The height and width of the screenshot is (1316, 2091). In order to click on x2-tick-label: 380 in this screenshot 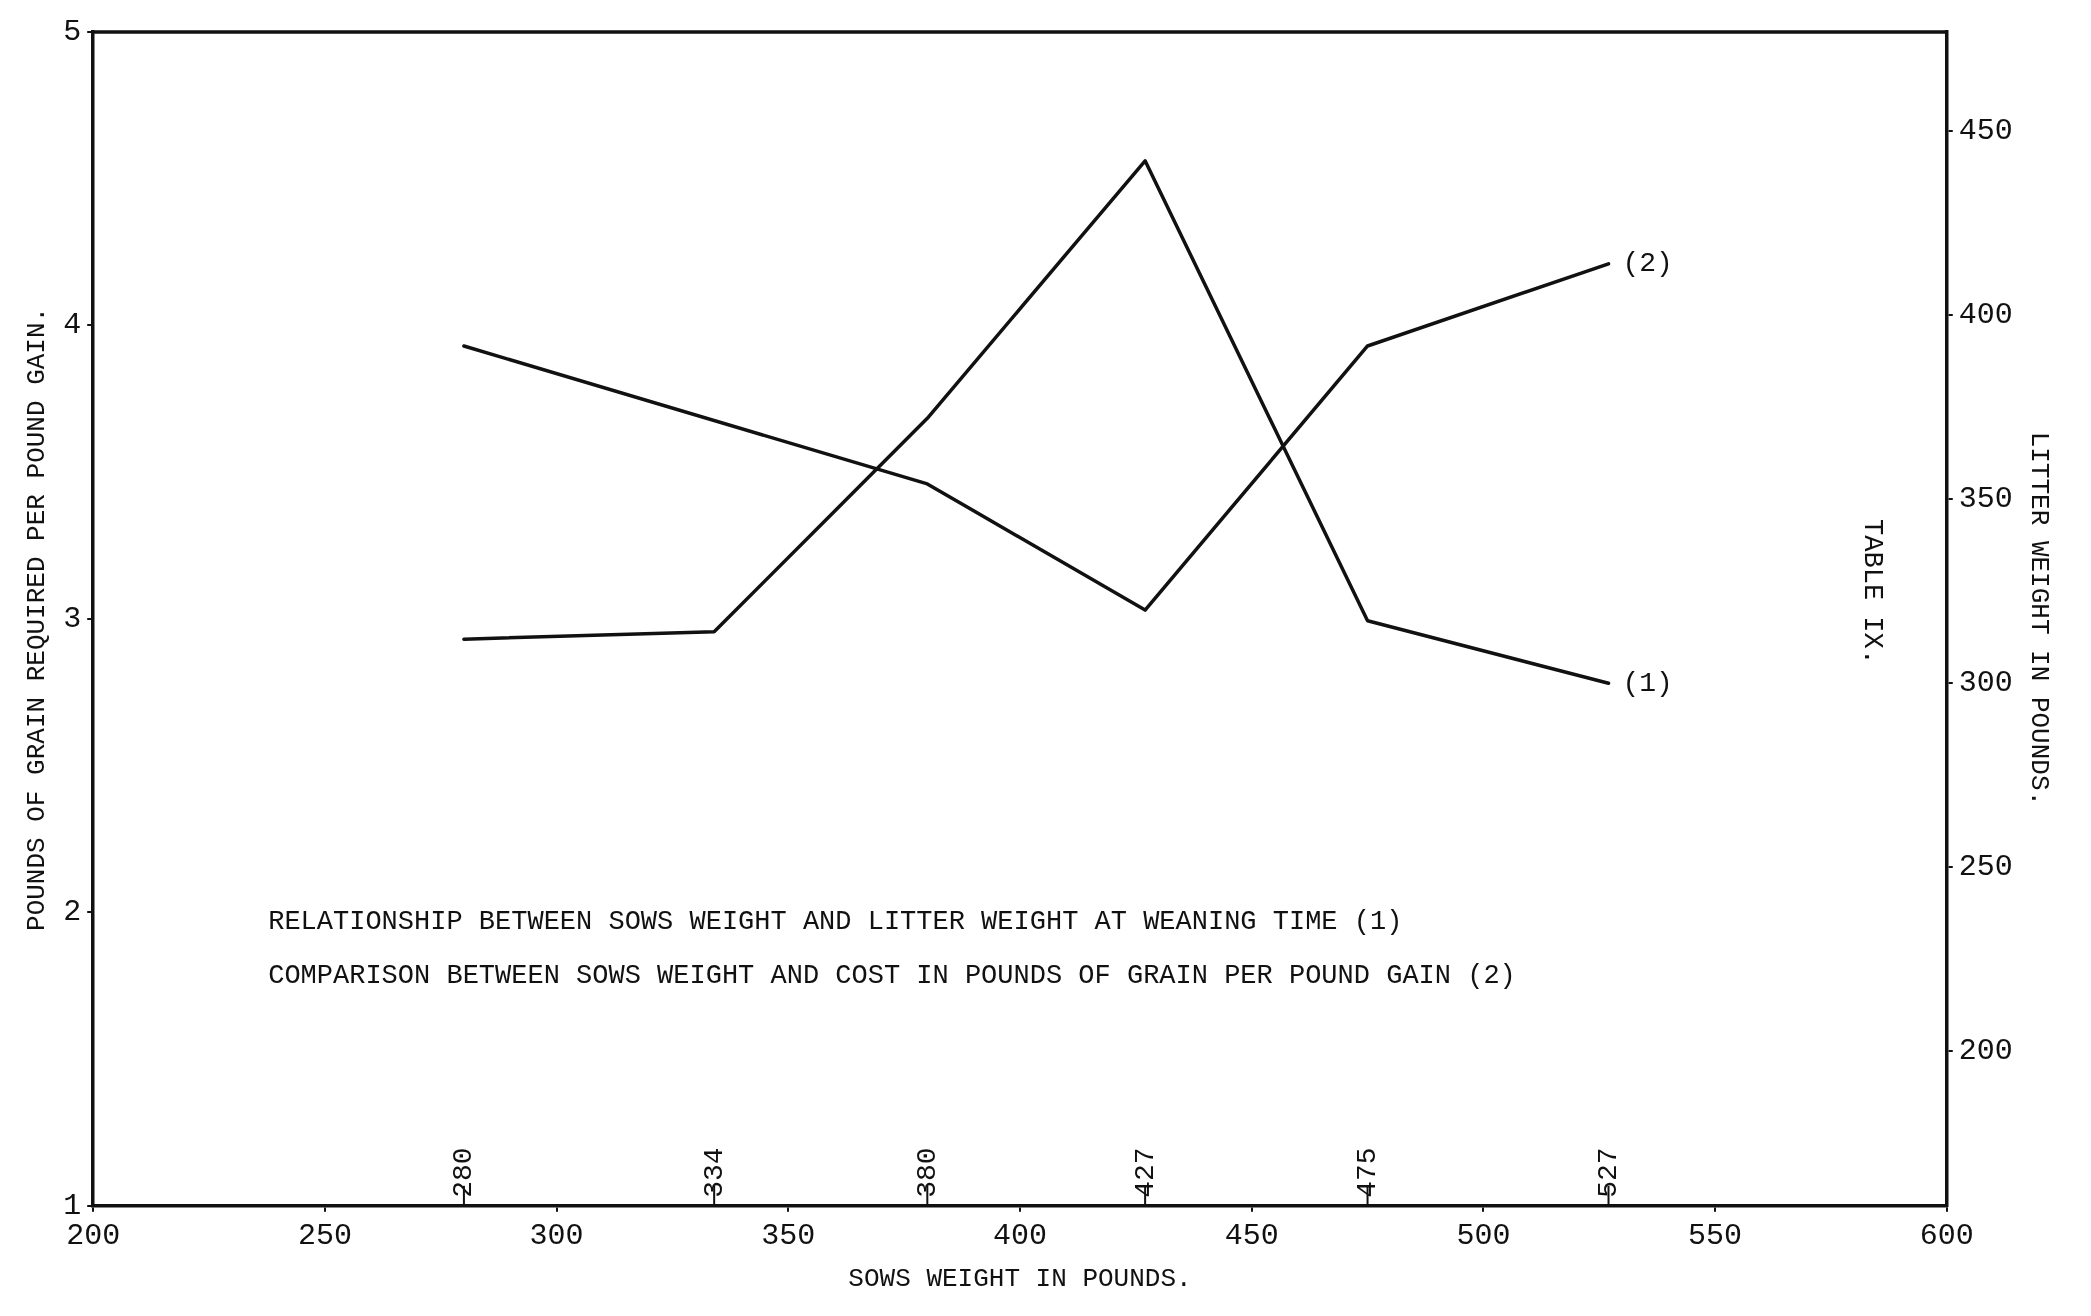, I will do `click(927, 1172)`.